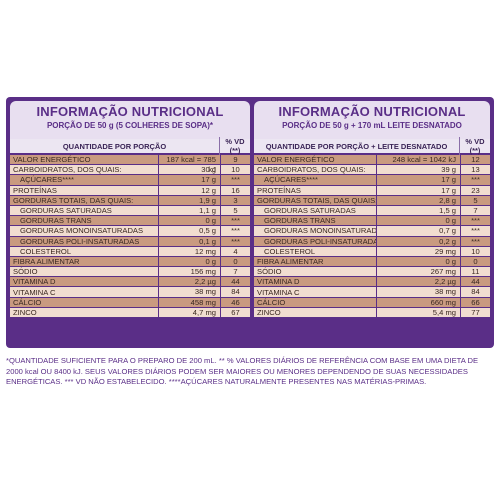 This screenshot has width=500, height=500. Describe the element at coordinates (34, 282) in the screenshot. I see `nutrient-name: VITAMINA D` at that location.